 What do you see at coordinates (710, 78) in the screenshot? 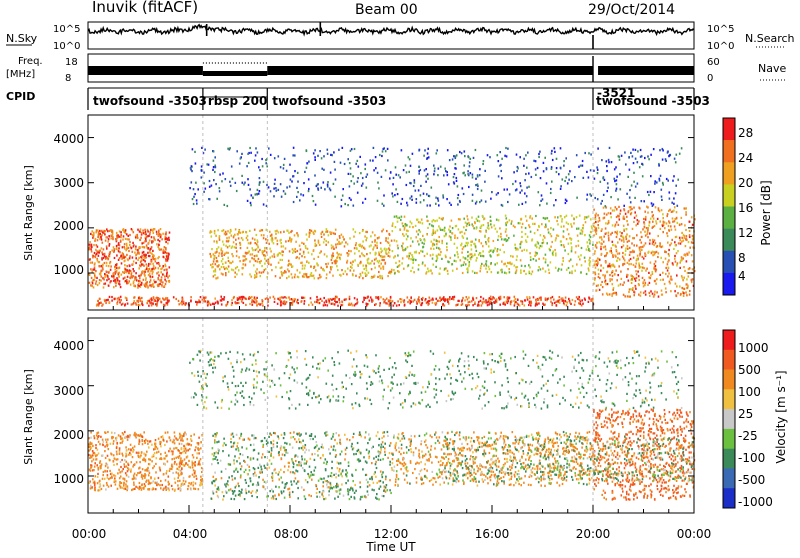
I see `nave-tick-bottom: 0` at bounding box center [710, 78].